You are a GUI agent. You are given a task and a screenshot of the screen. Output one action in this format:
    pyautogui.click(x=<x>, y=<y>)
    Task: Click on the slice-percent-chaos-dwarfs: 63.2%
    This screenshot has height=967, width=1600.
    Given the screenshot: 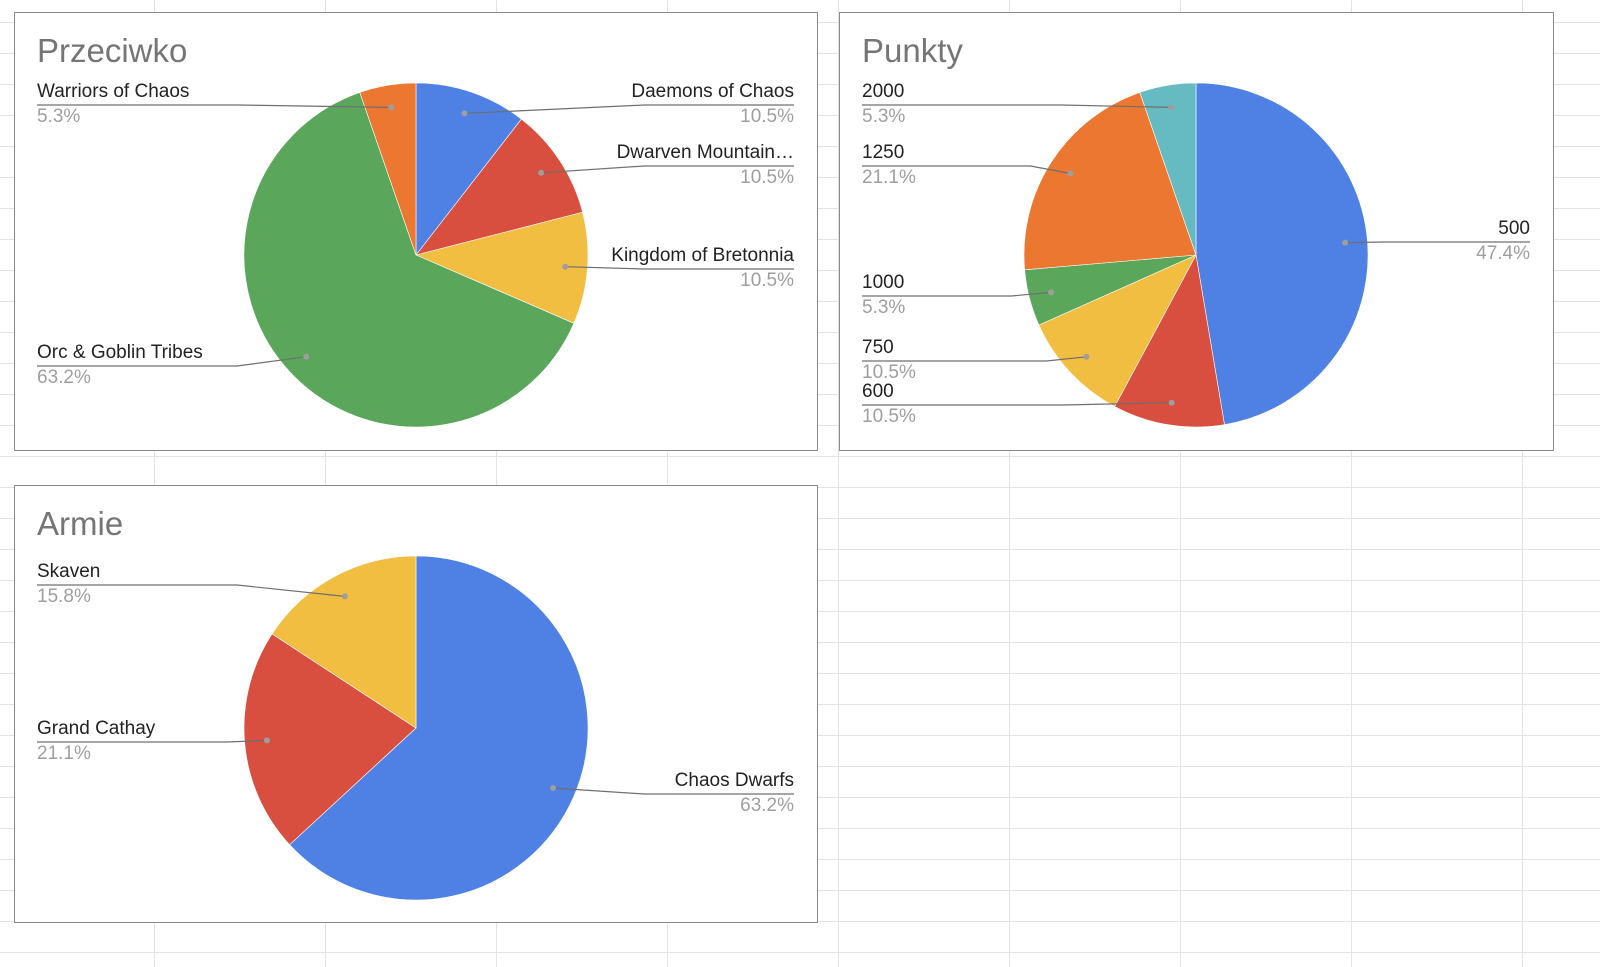 What is the action you would take?
    pyautogui.click(x=767, y=805)
    